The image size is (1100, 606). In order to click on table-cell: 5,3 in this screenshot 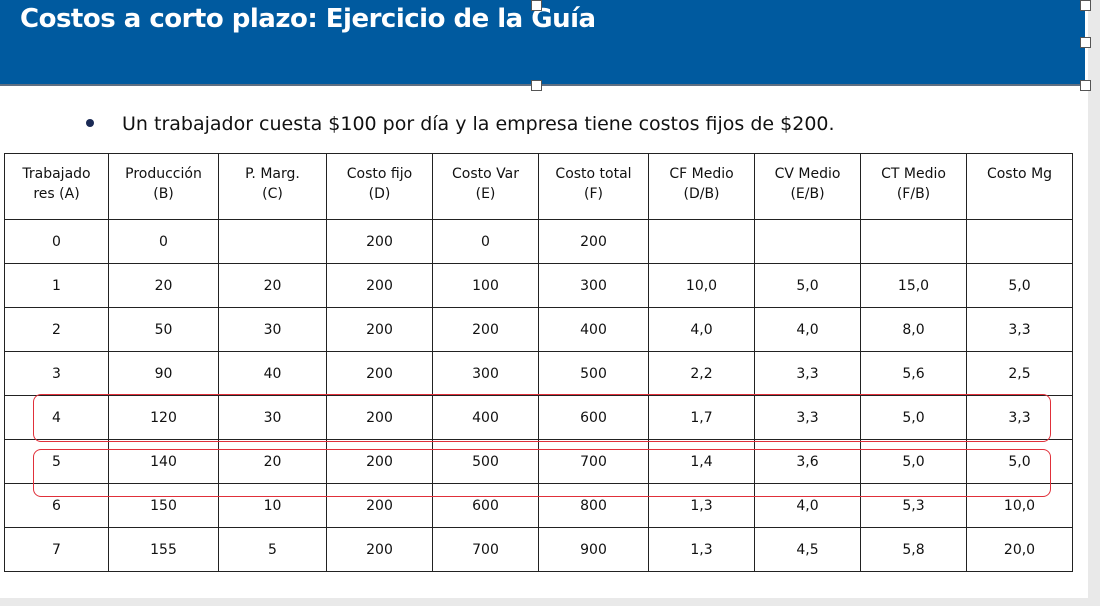, I will do `click(913, 505)`.